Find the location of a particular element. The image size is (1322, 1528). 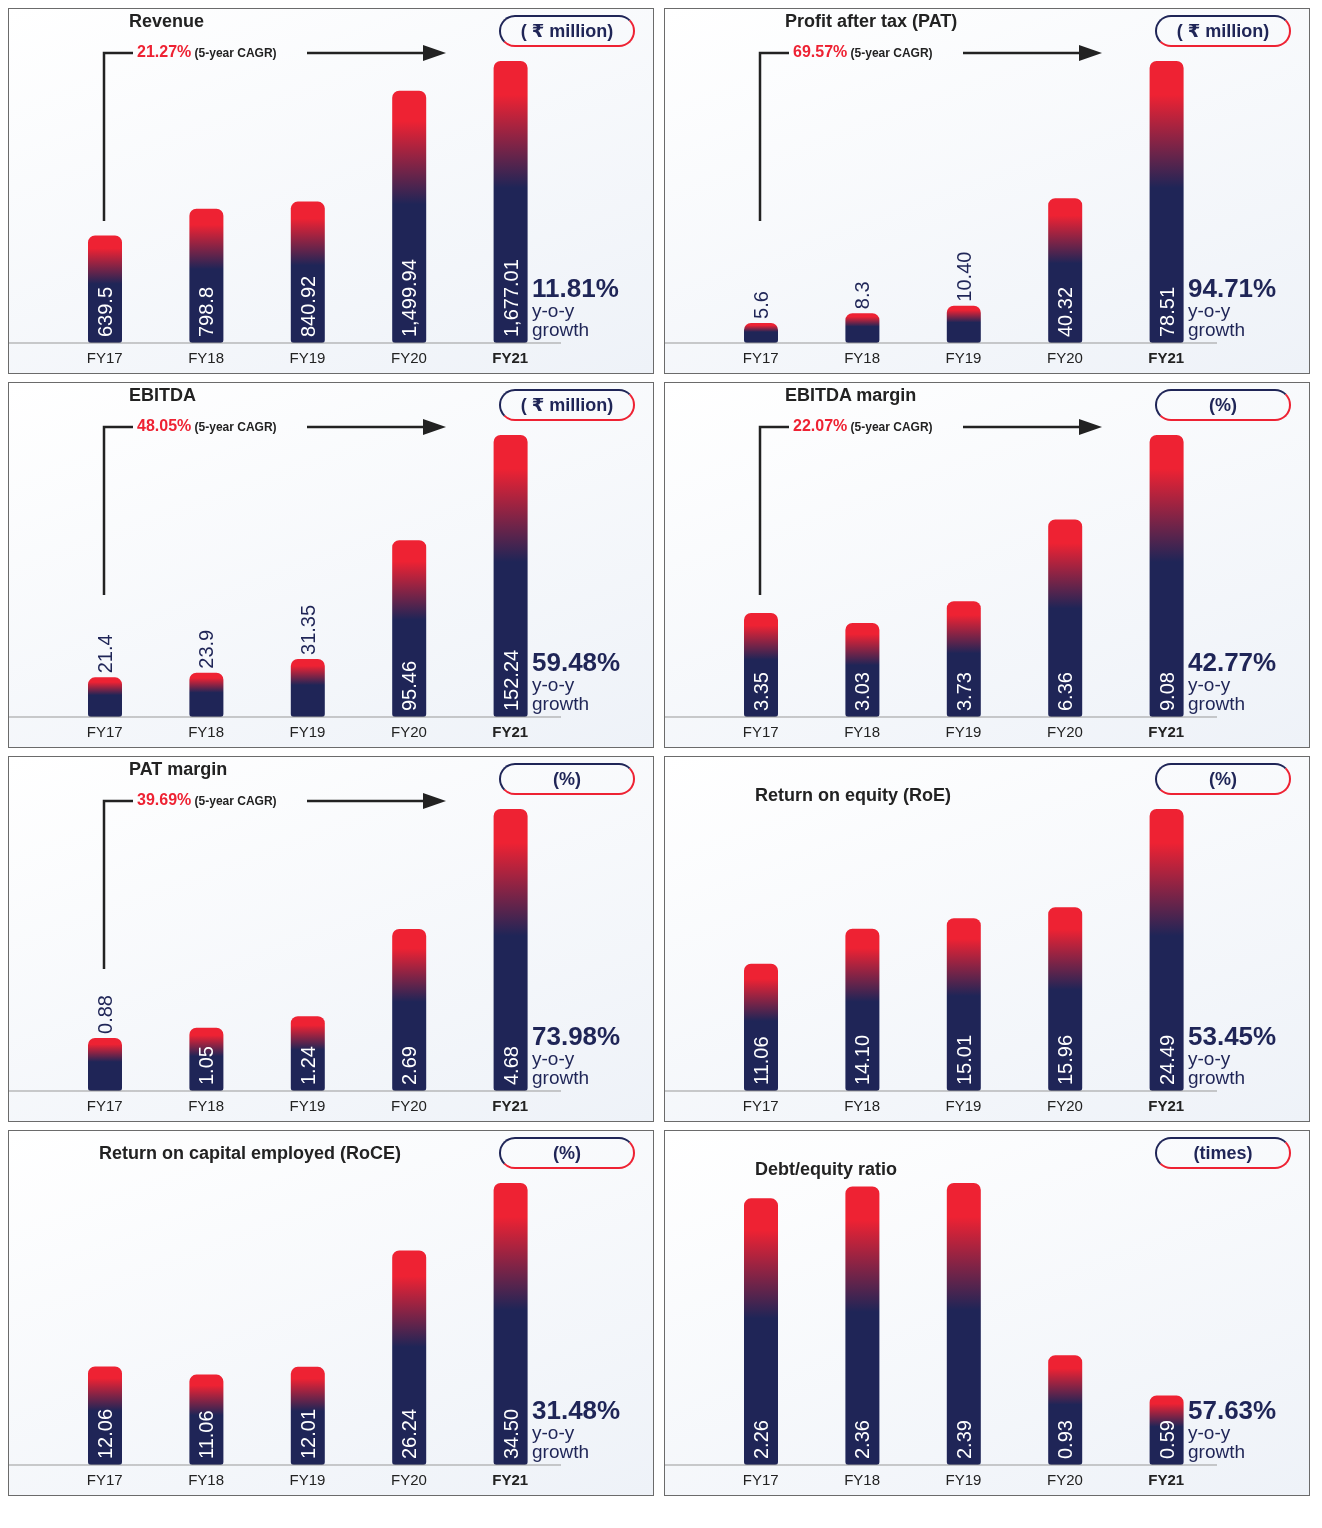

annotation: 53.45% y-o-y growth is located at coordinates (1232, 1054).